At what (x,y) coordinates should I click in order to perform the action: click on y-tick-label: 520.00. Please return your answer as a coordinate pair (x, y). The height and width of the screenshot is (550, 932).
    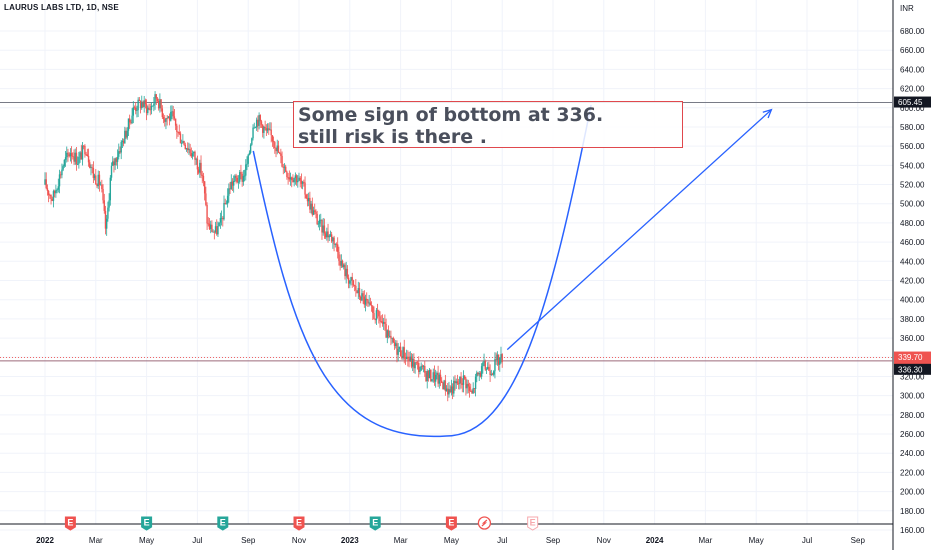
    Looking at the image, I should click on (912, 185).